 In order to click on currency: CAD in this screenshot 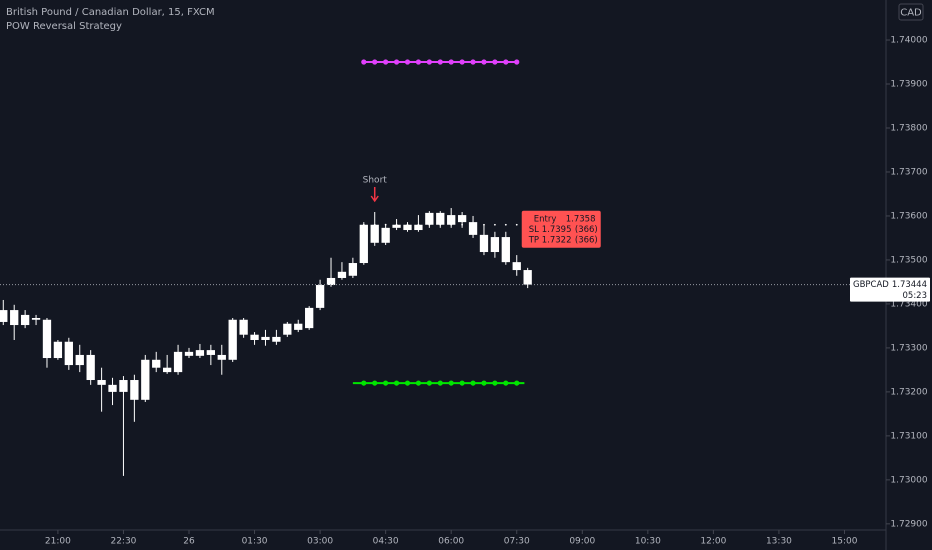, I will do `click(911, 13)`.